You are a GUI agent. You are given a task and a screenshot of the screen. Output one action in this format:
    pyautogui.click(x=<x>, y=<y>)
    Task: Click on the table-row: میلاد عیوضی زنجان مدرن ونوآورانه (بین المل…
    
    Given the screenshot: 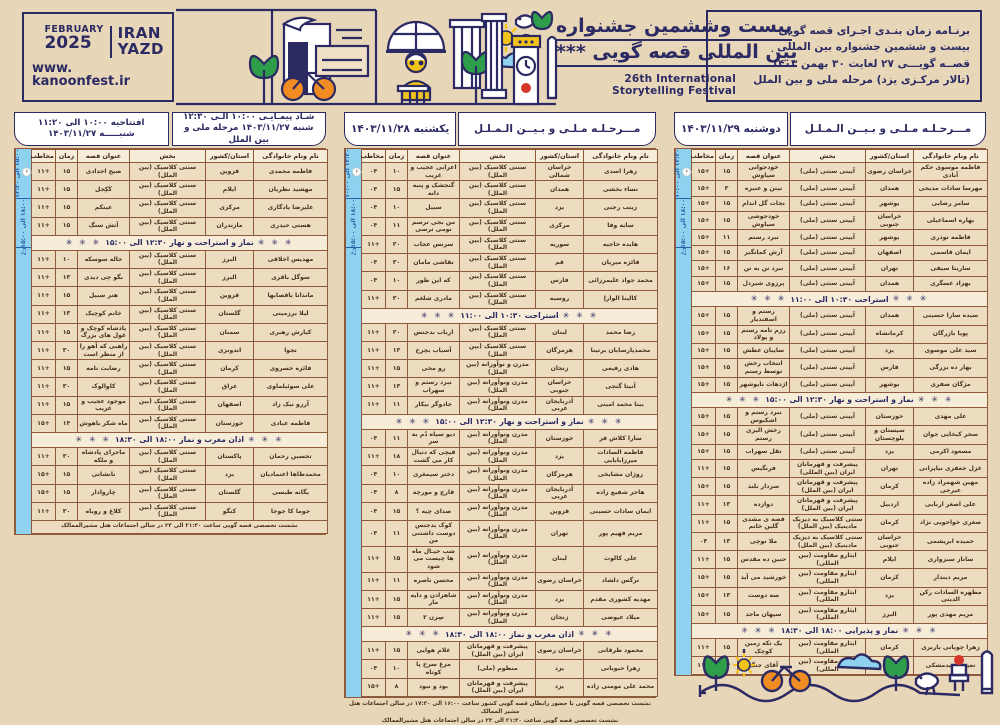 What is the action you would take?
    pyautogui.click(x=509, y=618)
    